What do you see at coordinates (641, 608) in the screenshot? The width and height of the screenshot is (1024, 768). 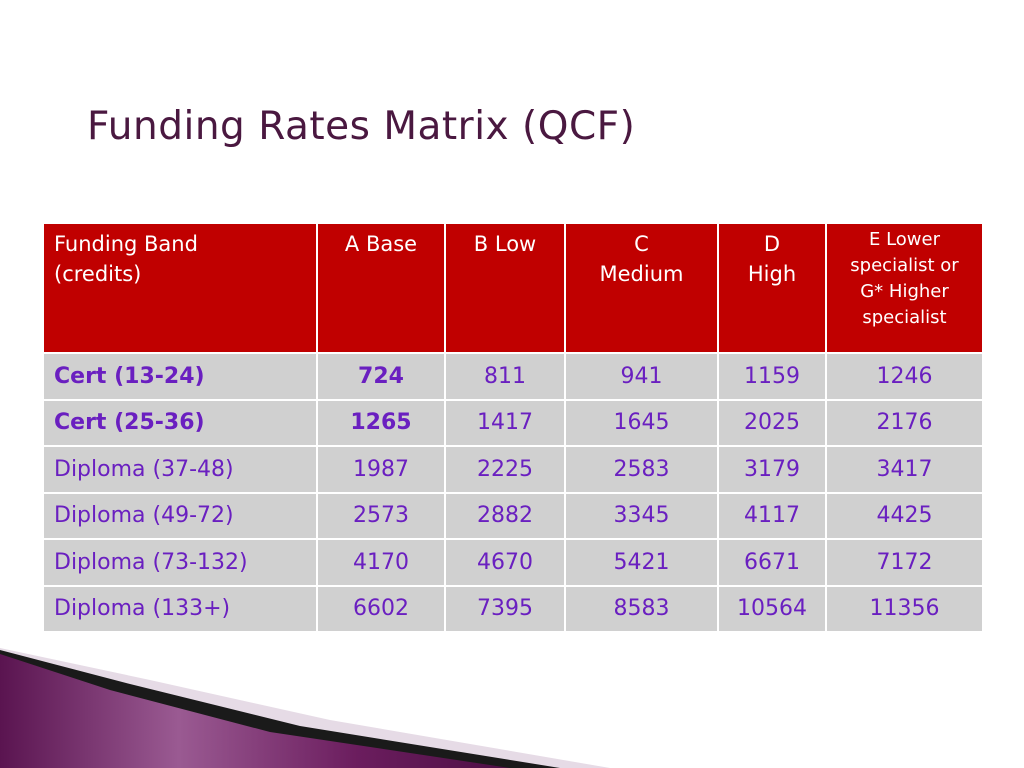 I see `rate-c-cell: 8583` at bounding box center [641, 608].